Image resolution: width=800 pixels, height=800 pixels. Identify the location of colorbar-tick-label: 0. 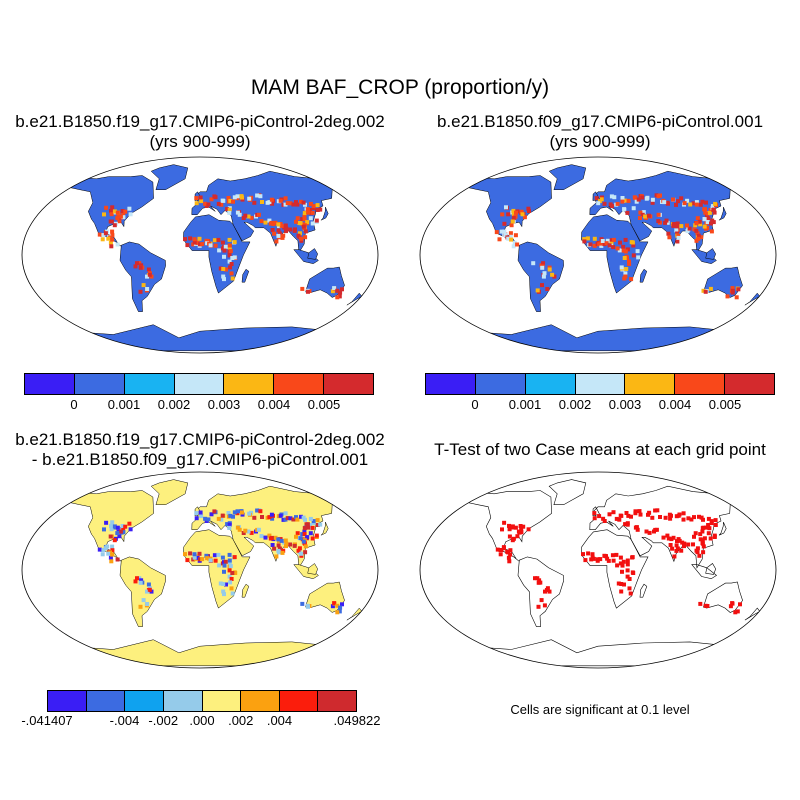
(475, 404).